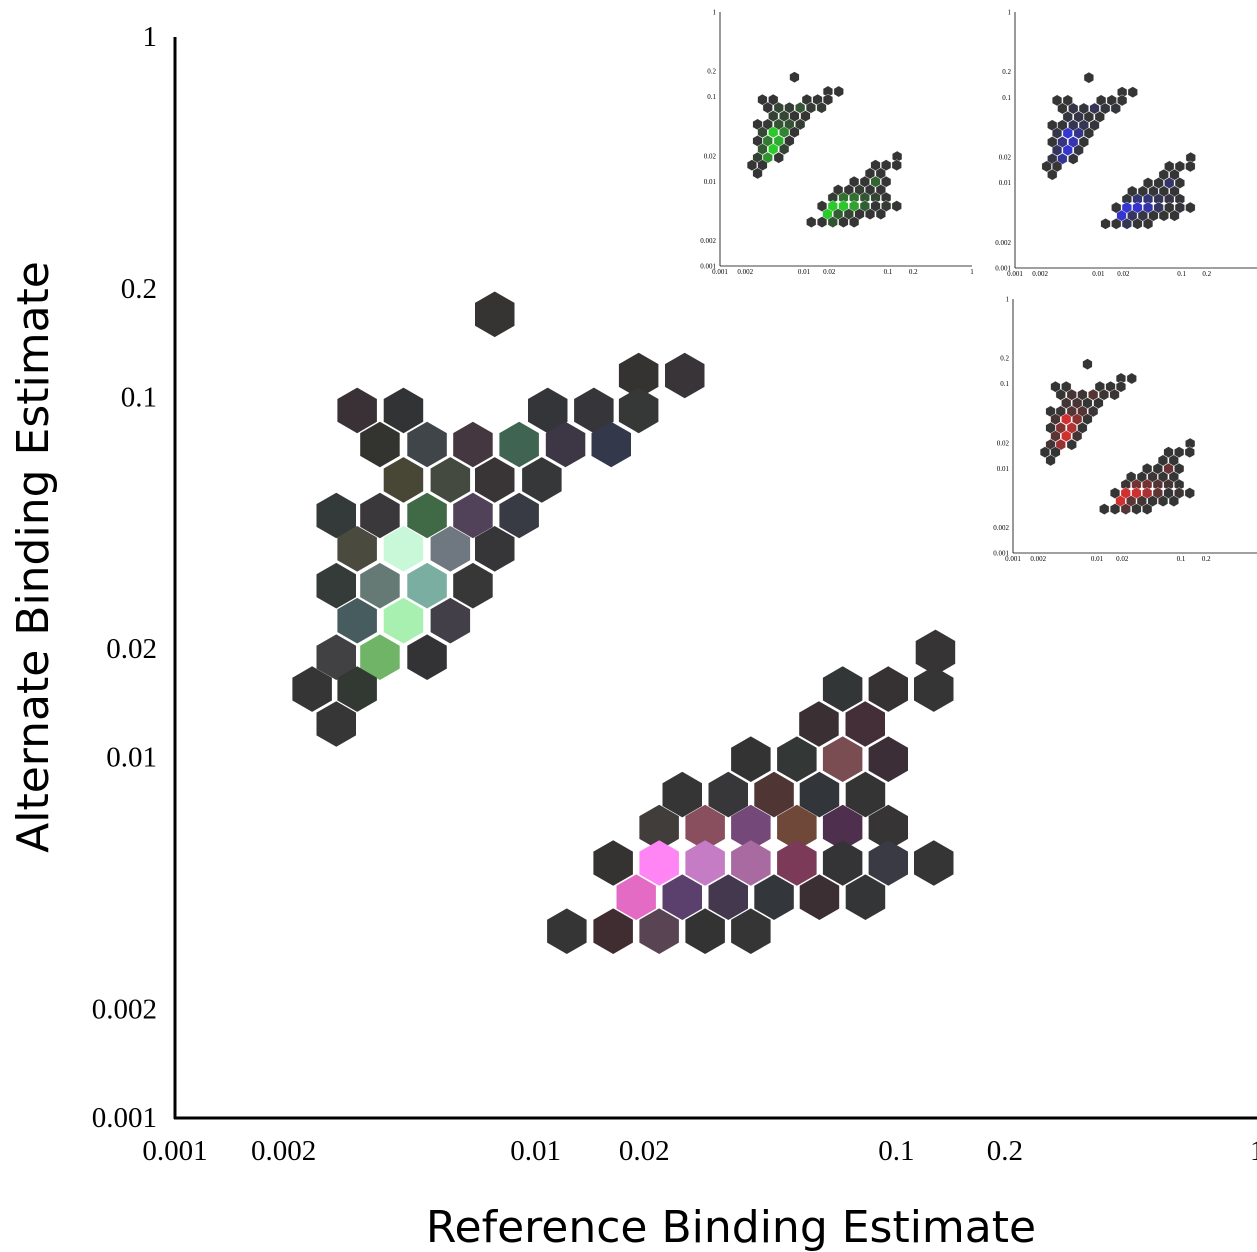 The height and width of the screenshot is (1252, 1257). Describe the element at coordinates (644, 1151) in the screenshot. I see `x-tick-label: 0.02` at that location.